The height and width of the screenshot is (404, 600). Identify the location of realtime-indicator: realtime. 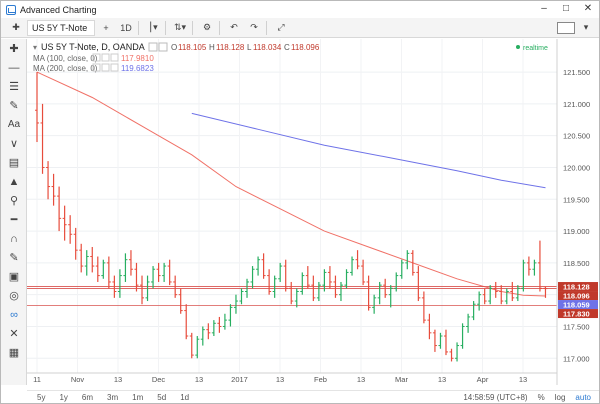
(535, 48).